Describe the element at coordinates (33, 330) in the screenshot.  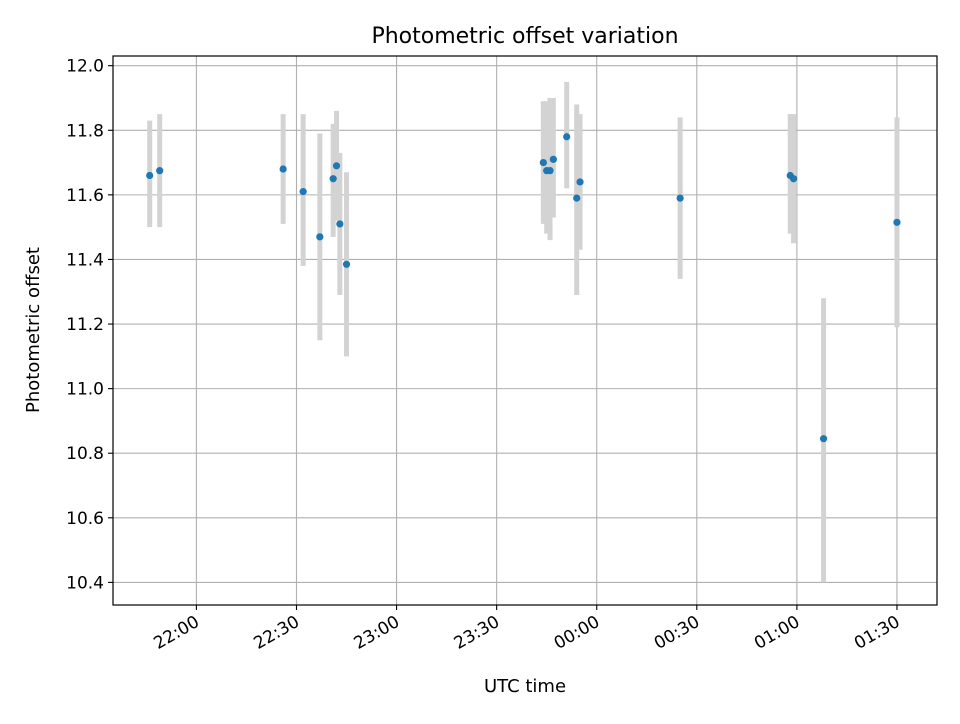
I see `y-axis-label: Photometric offset` at that location.